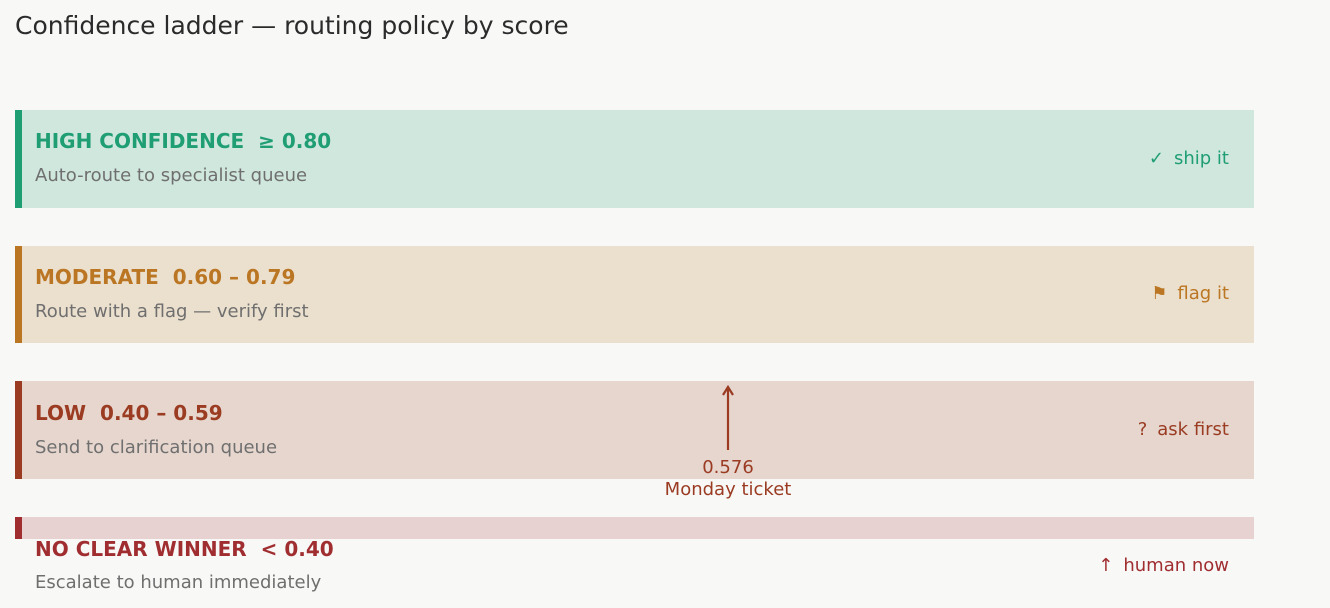  What do you see at coordinates (161, 413) in the screenshot?
I see `tier-range: 0.40 – 0.59` at bounding box center [161, 413].